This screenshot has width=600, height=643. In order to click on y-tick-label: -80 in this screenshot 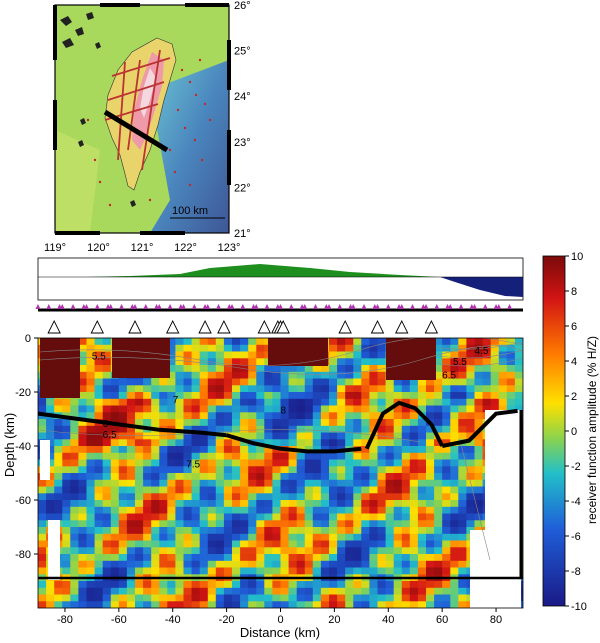, I will do `click(23, 555)`.